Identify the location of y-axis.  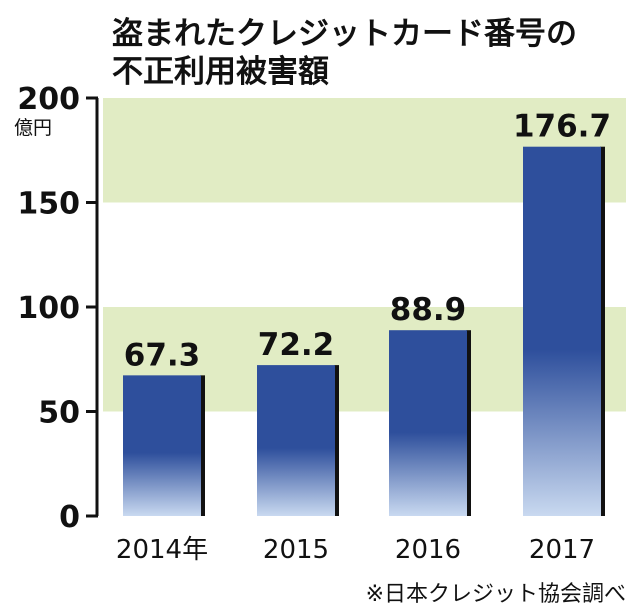
(92, 307).